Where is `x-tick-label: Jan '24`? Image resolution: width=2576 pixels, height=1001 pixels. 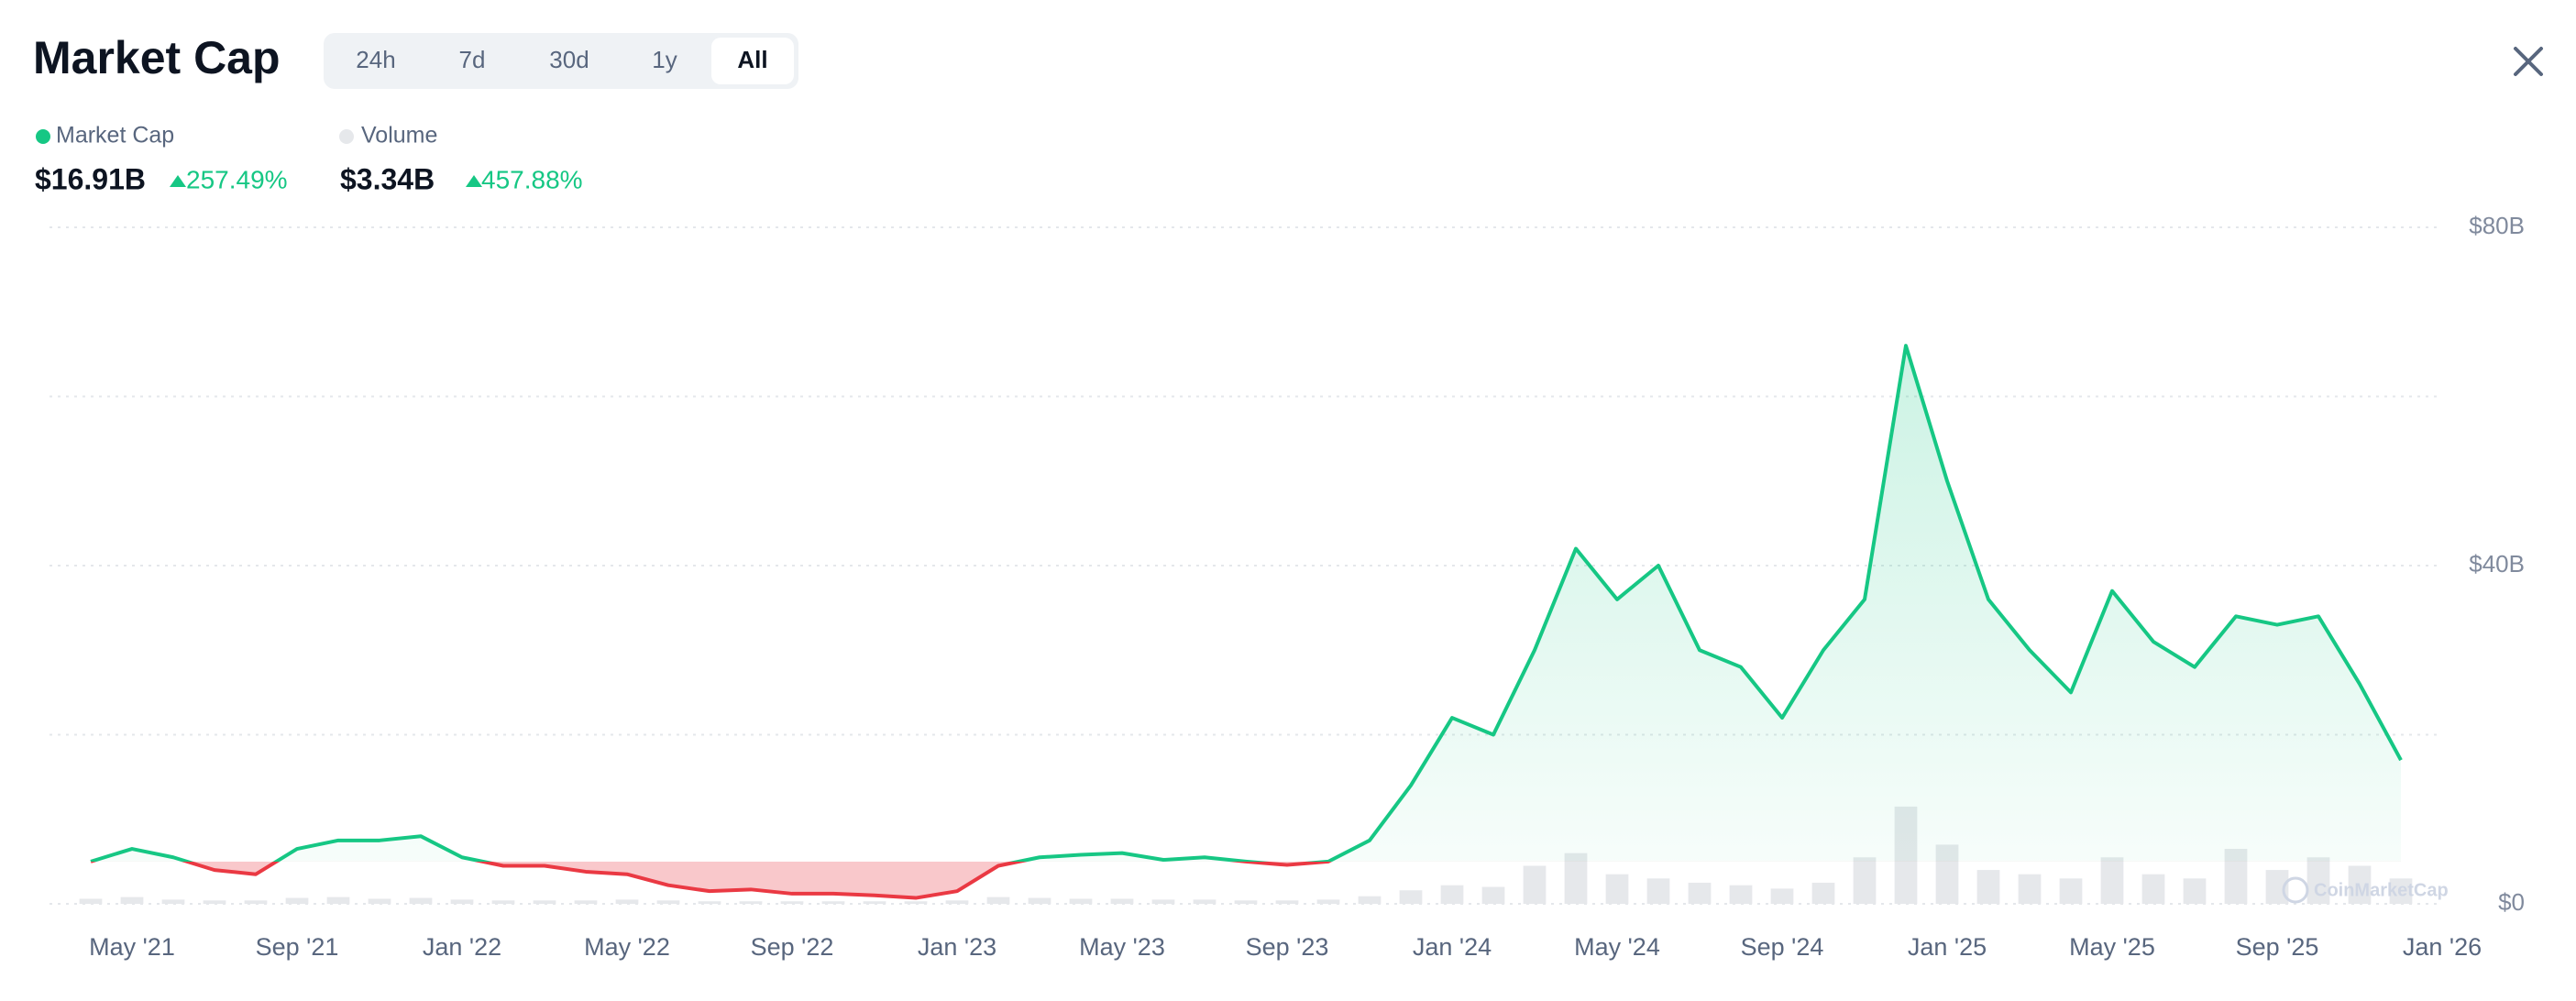 x-tick-label: Jan '24 is located at coordinates (1452, 947).